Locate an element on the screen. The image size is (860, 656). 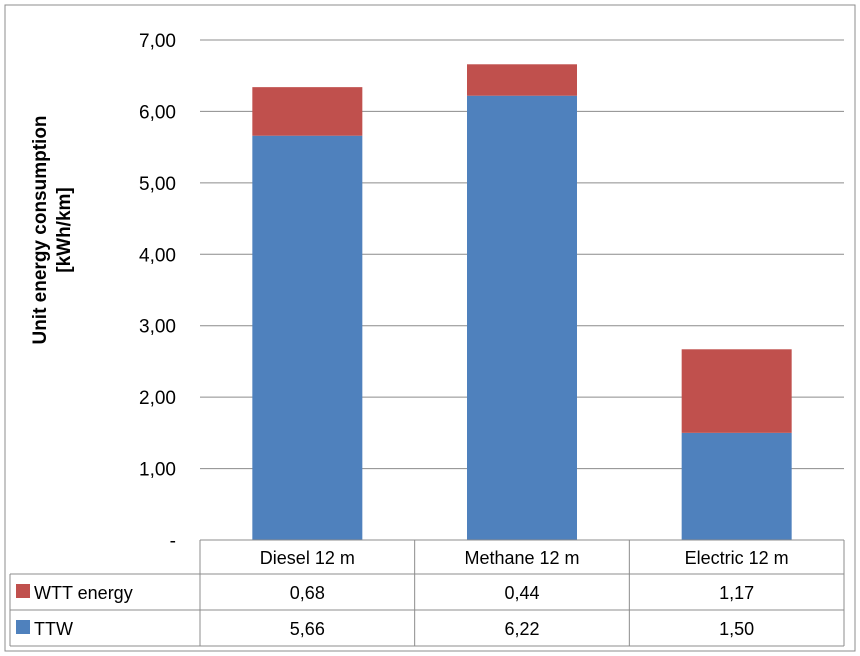
y-tick-label: 6,00 is located at coordinates (157, 112).